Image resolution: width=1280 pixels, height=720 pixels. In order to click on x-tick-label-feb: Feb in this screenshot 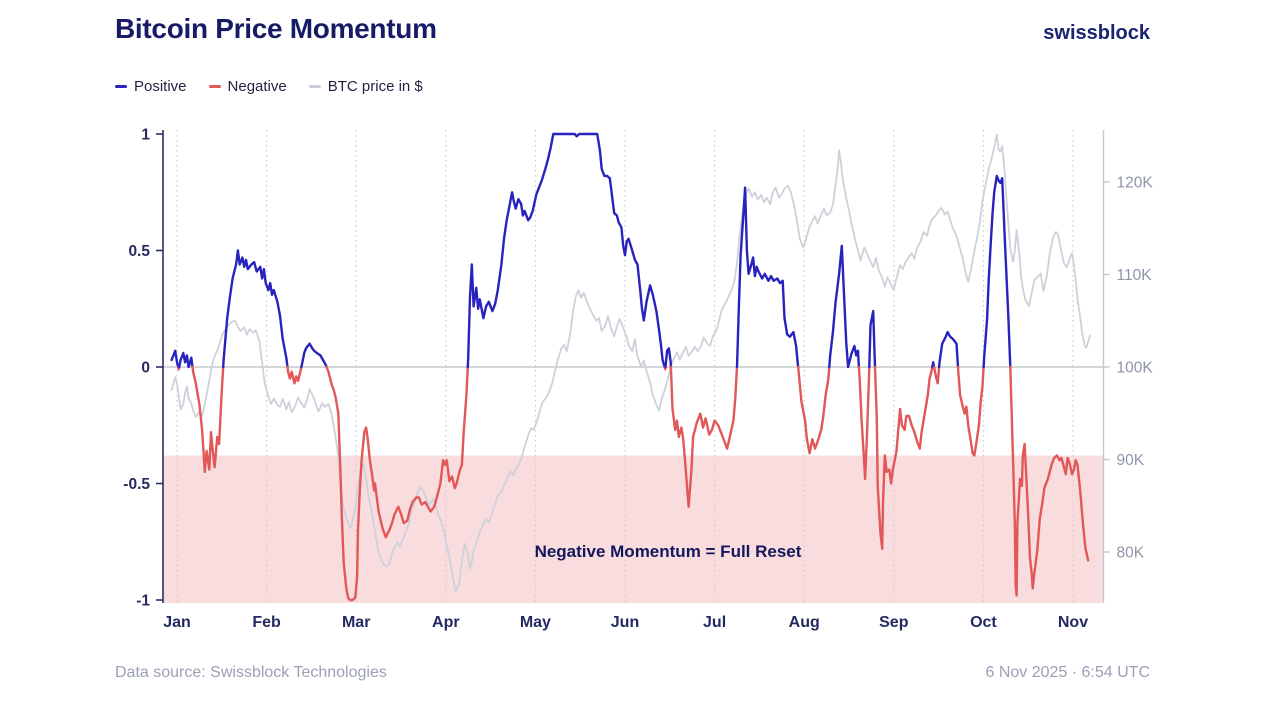, I will do `click(266, 622)`.